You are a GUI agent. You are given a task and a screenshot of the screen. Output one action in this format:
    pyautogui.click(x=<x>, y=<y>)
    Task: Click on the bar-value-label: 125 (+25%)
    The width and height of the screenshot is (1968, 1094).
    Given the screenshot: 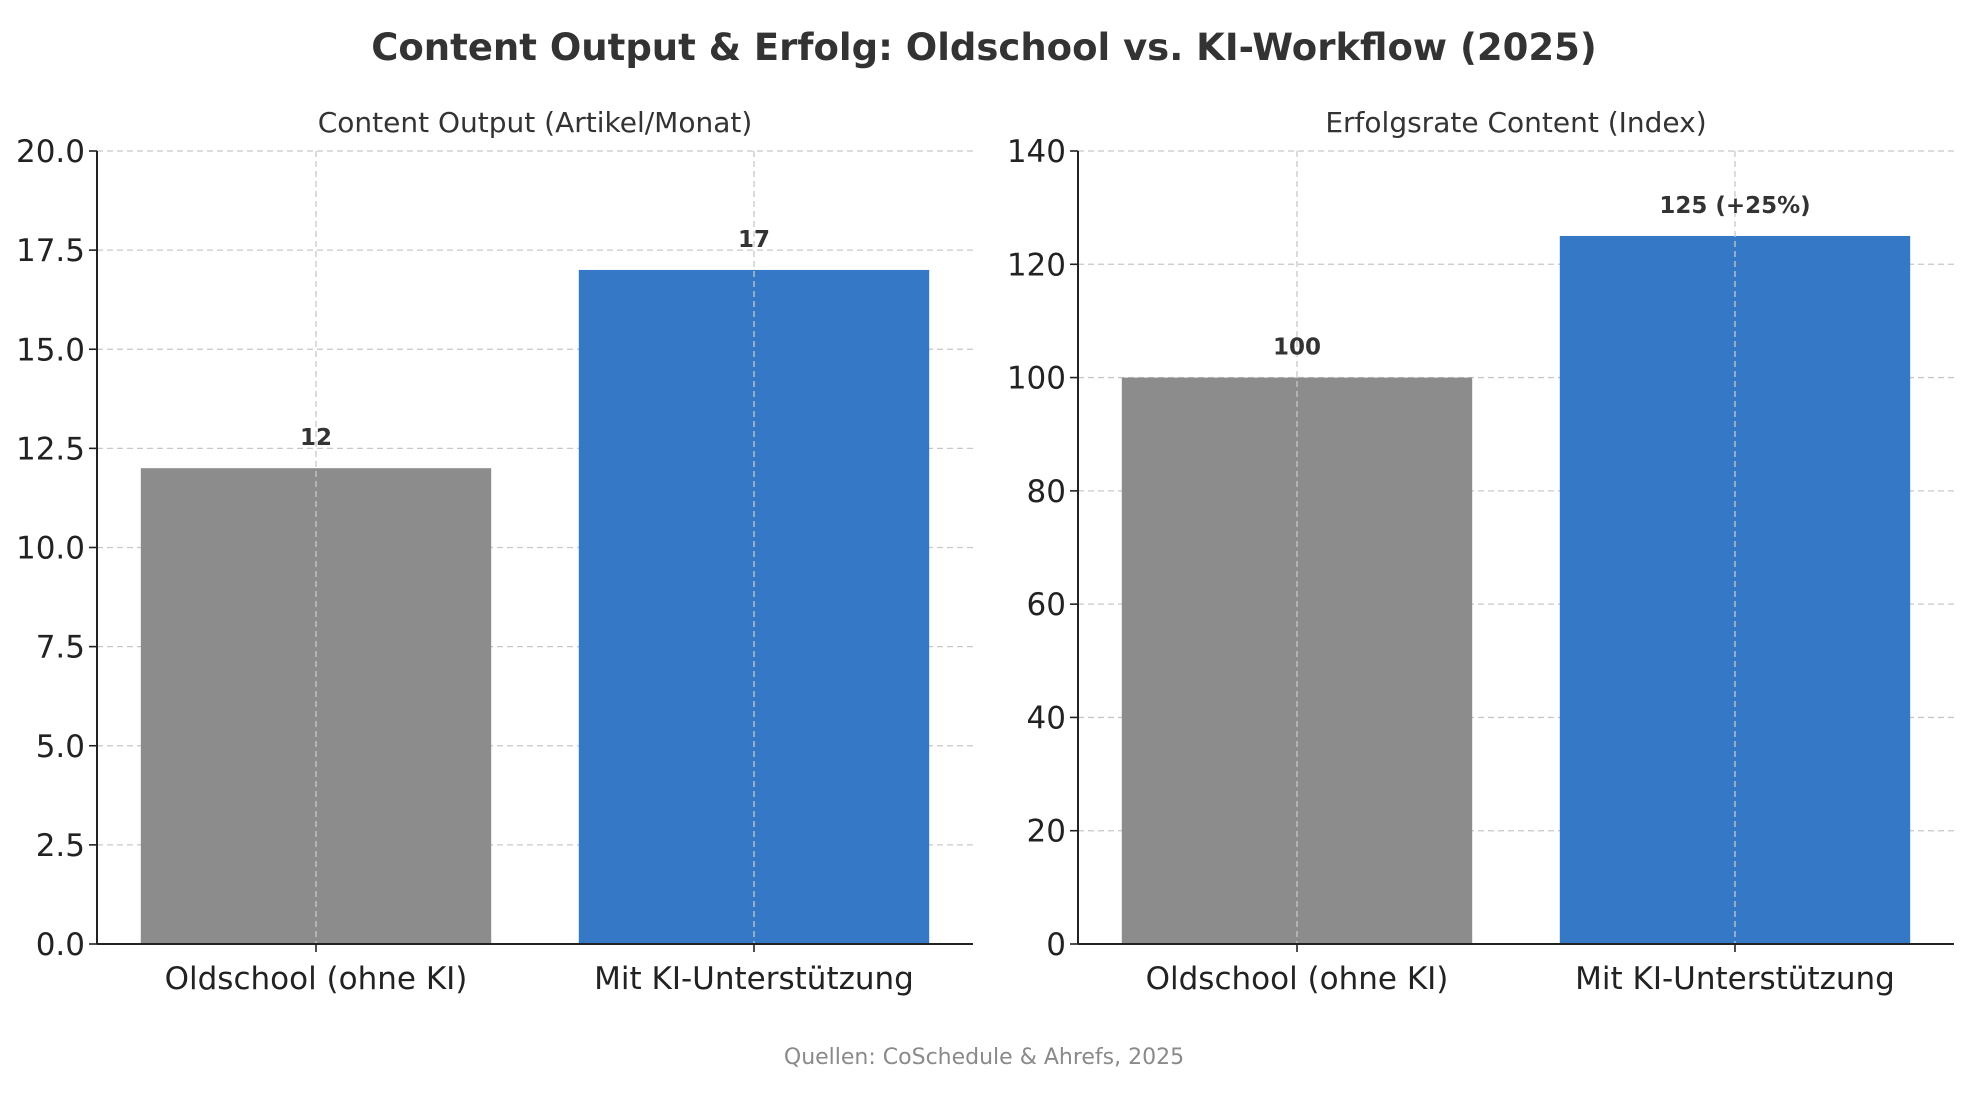 What is the action you would take?
    pyautogui.click(x=1734, y=206)
    